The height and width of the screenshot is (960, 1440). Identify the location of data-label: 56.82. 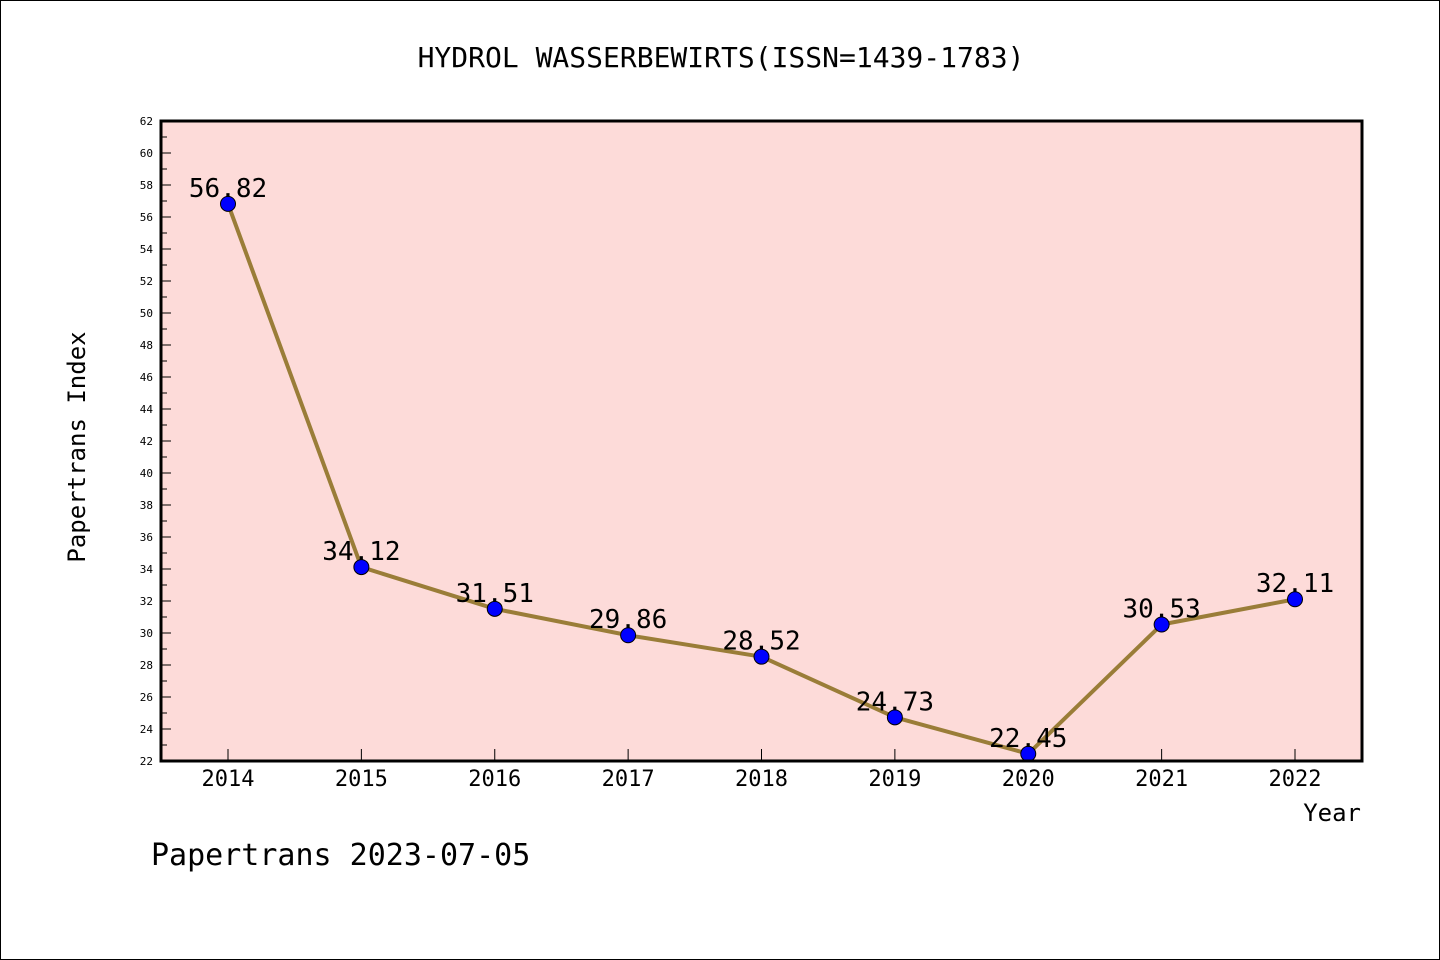
(228, 189).